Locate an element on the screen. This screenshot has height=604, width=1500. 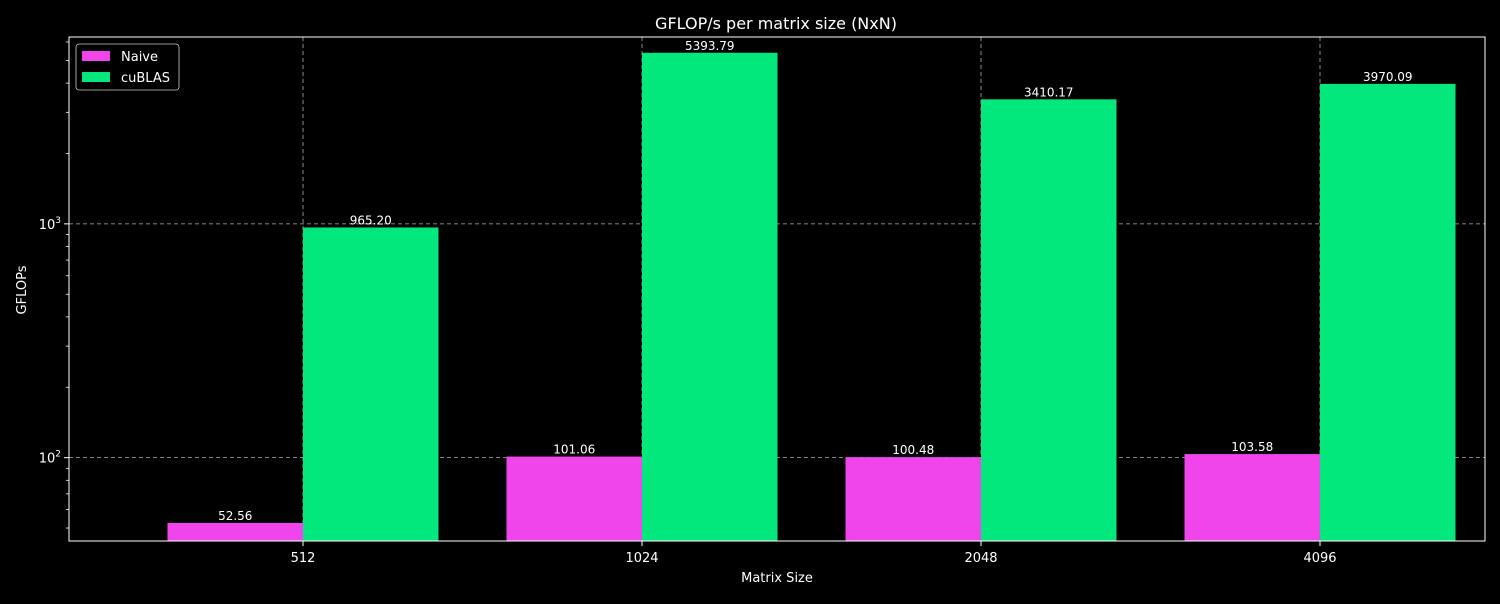
x-tick-label: 2048 is located at coordinates (980, 558).